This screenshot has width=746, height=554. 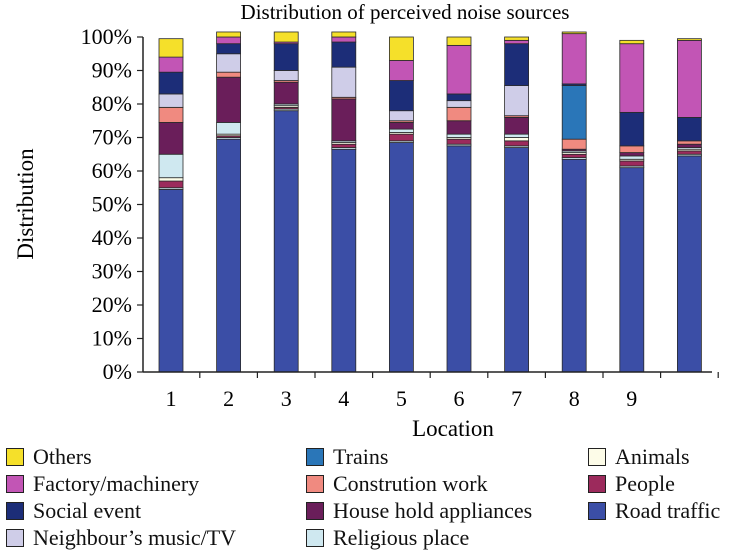 What do you see at coordinates (112, 70) in the screenshot?
I see `y-tick-label: 90%` at bounding box center [112, 70].